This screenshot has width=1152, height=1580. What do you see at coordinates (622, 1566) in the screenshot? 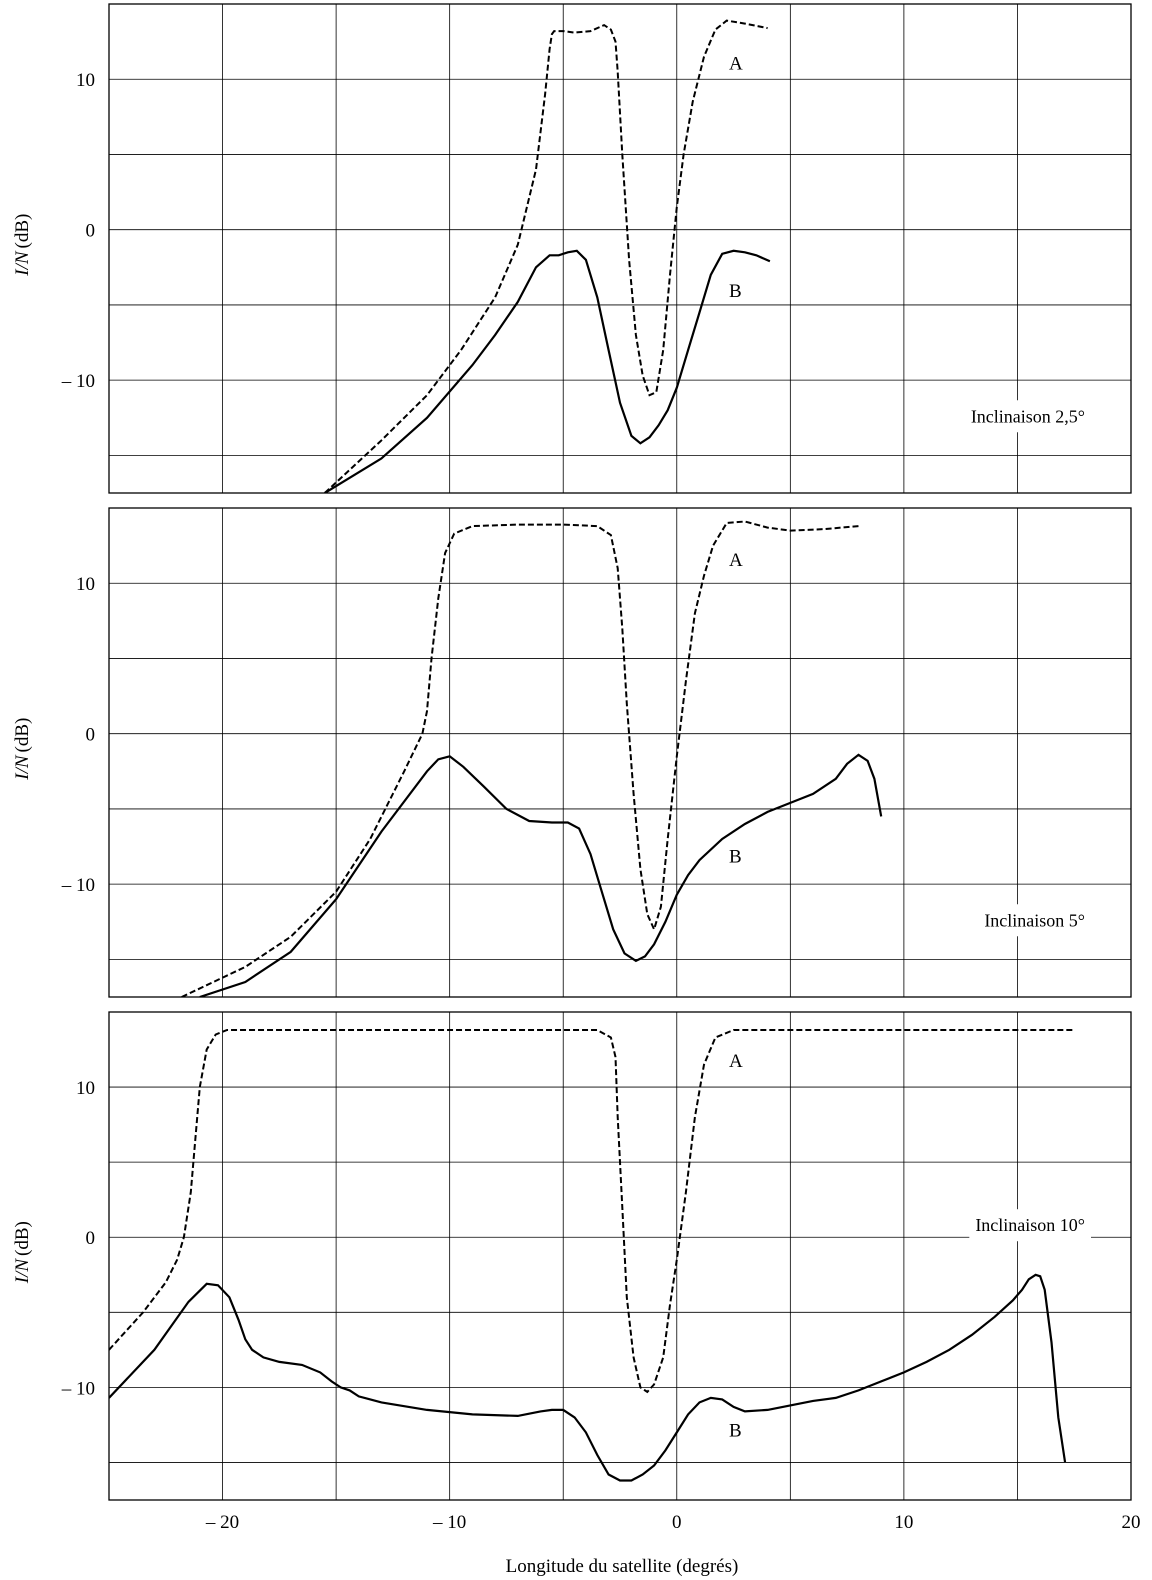
I see `x-axis-label: Longitude du satellite (degrés)` at bounding box center [622, 1566].